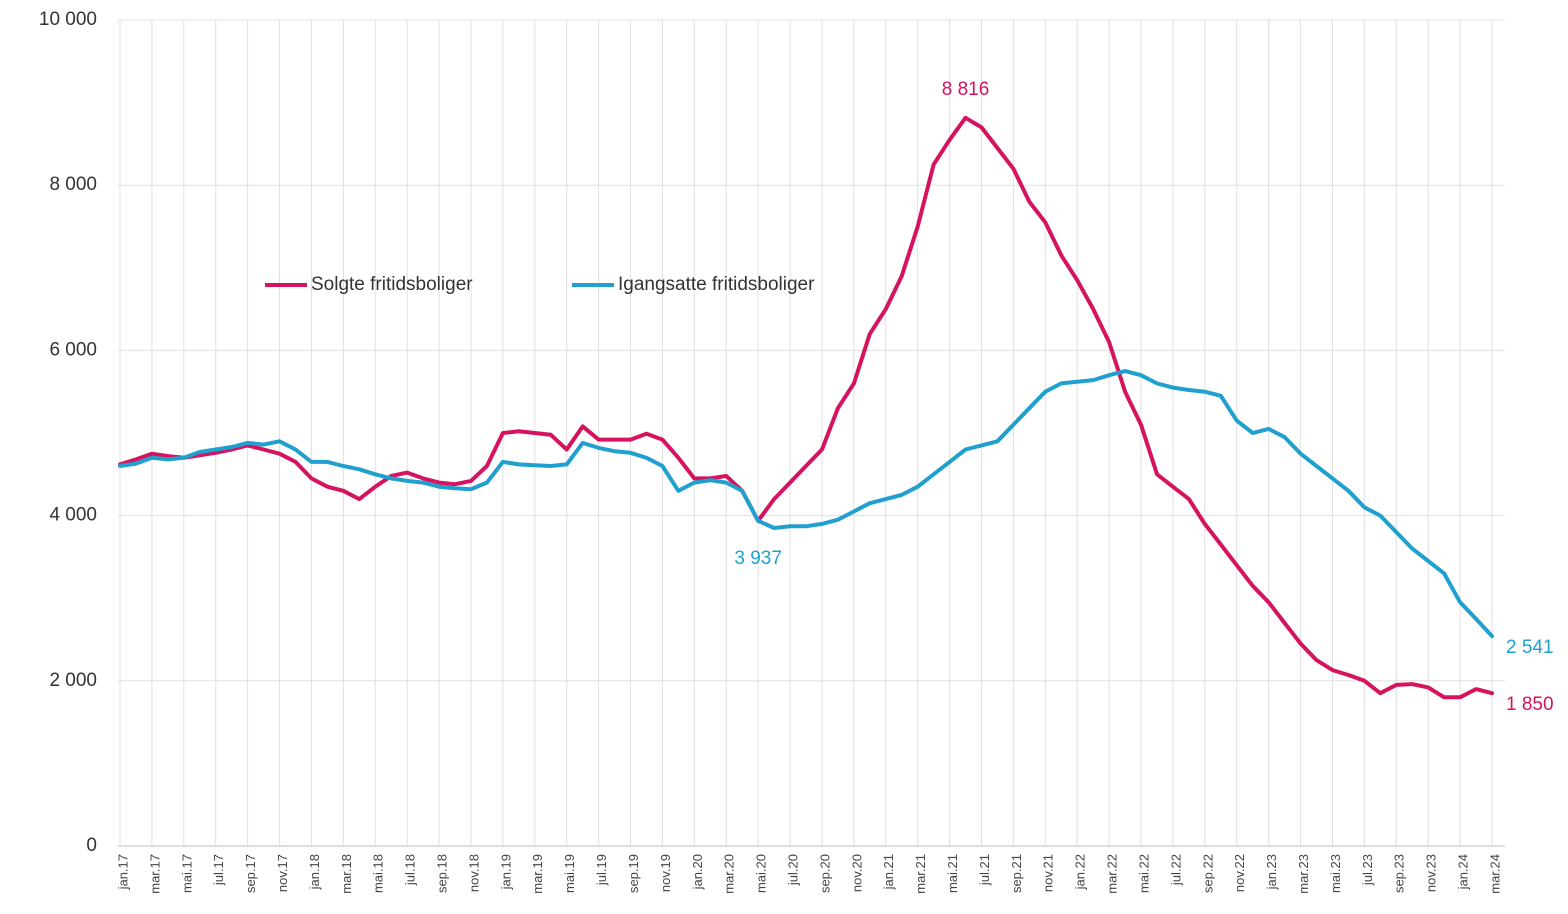 Image resolution: width=1568 pixels, height=914 pixels. Describe the element at coordinates (1143, 873) in the screenshot. I see `x-tick-label: mai.22` at that location.